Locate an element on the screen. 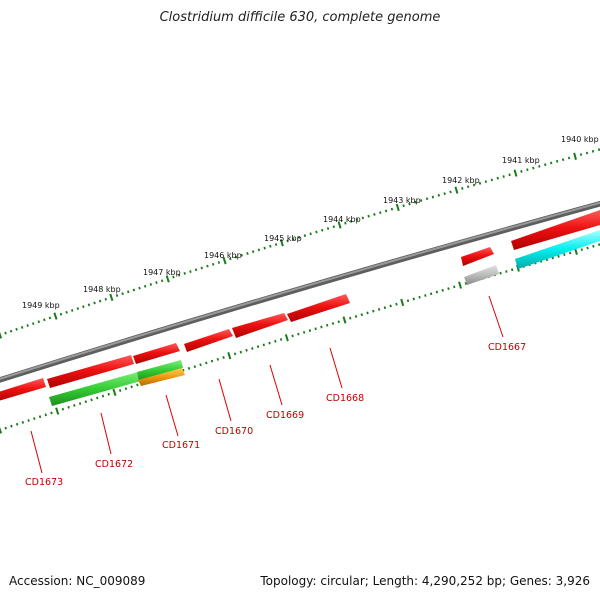  feature-cd1667 is located at coordinates (477, 256).